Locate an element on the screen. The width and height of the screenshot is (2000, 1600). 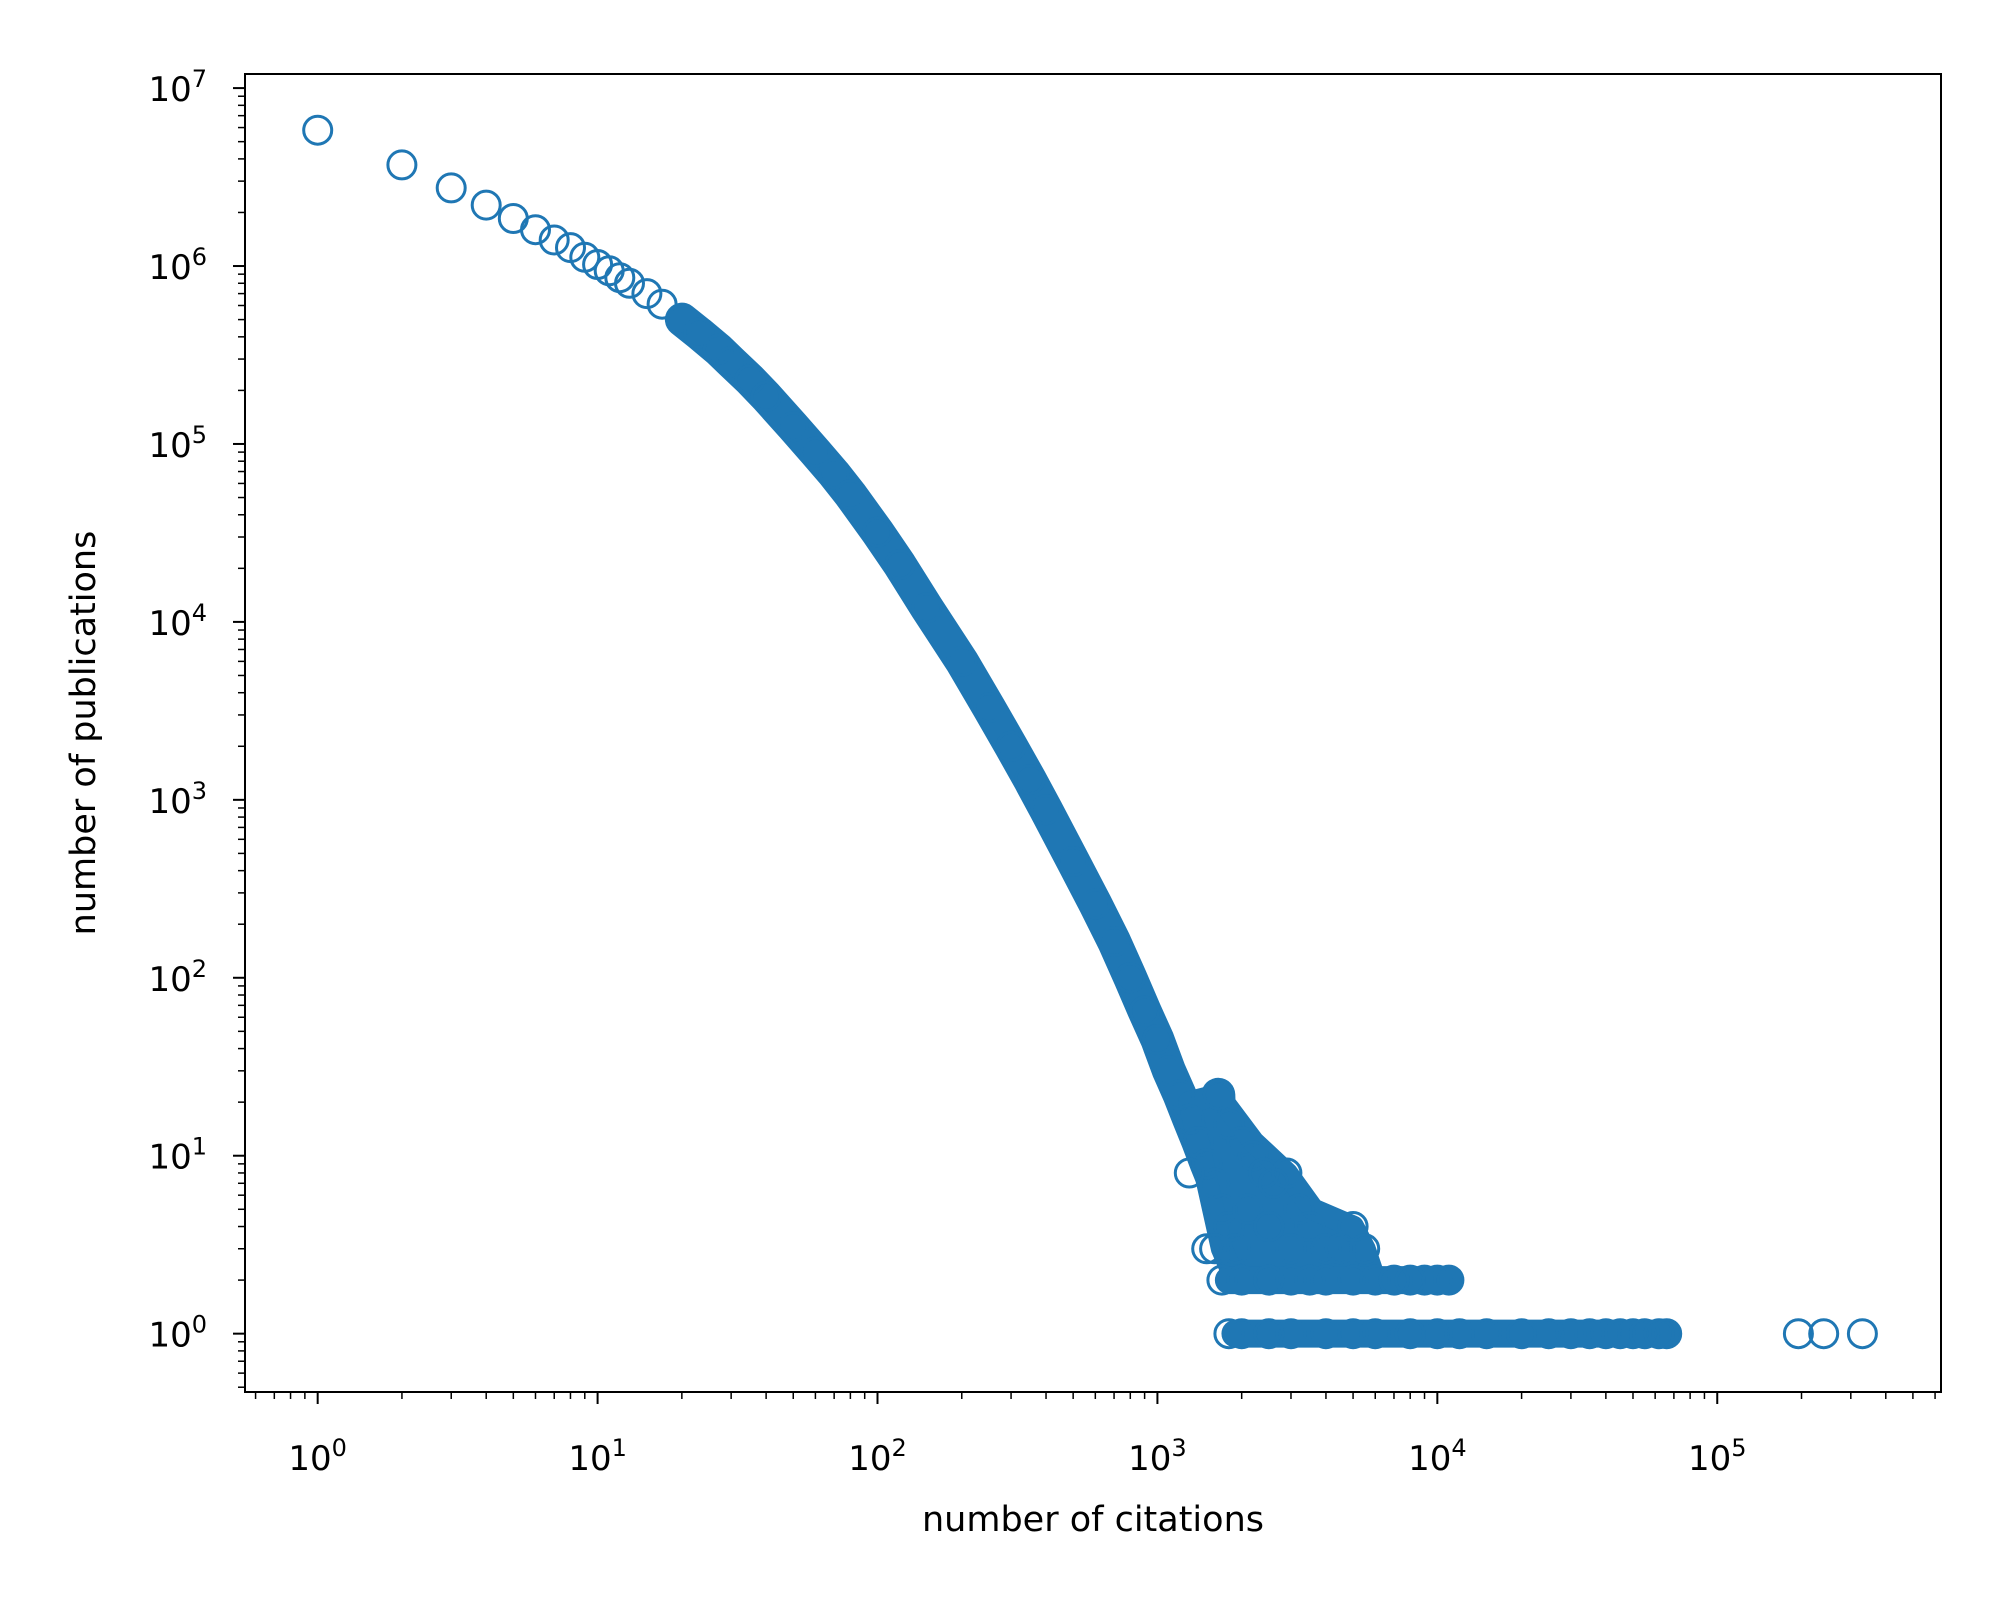
y-tick-label: 10² is located at coordinates (177, 977).